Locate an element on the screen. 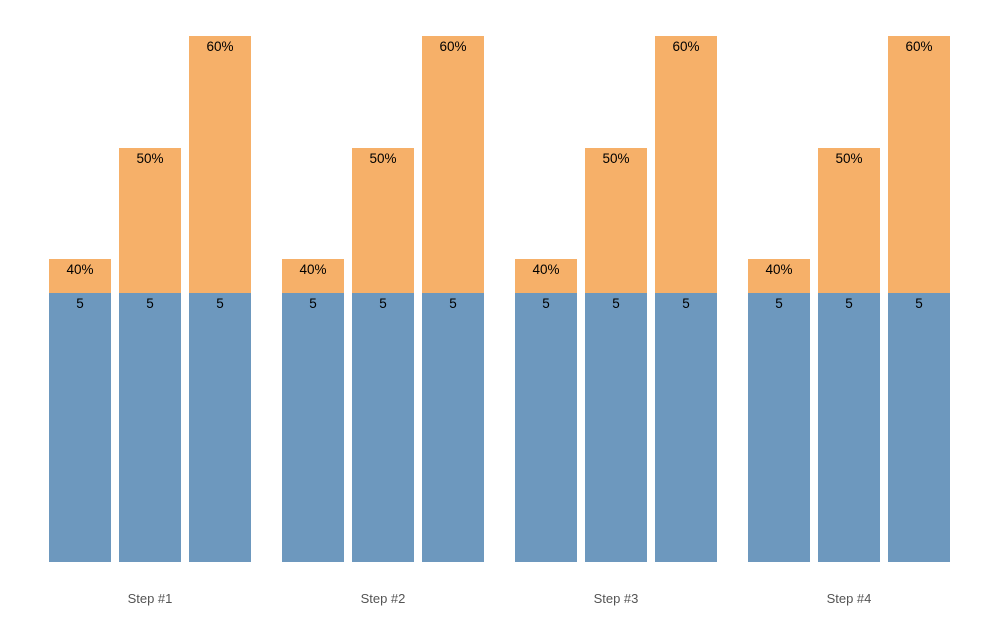 This screenshot has height=618, width=1000. x-axis-label: Step #3 is located at coordinates (616, 598).